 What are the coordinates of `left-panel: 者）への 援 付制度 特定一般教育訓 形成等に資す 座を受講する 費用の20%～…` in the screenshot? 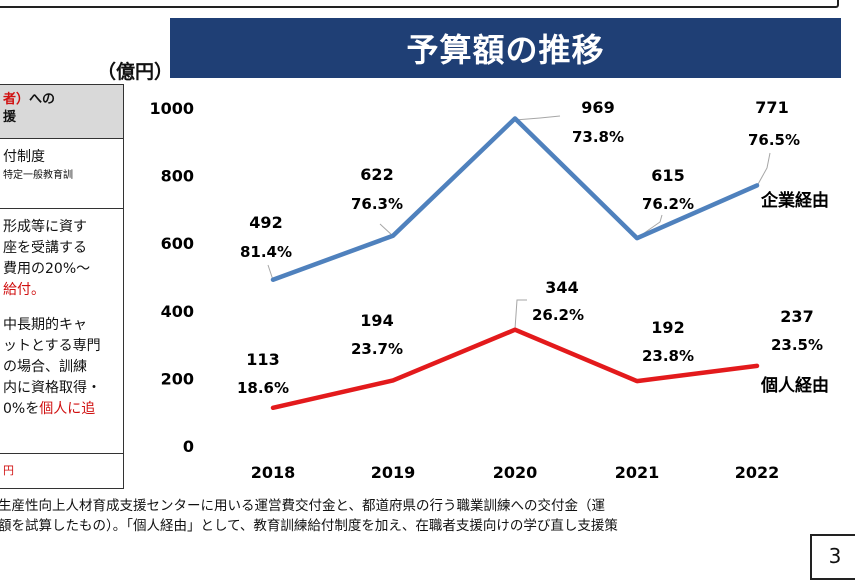 It's located at (62, 286).